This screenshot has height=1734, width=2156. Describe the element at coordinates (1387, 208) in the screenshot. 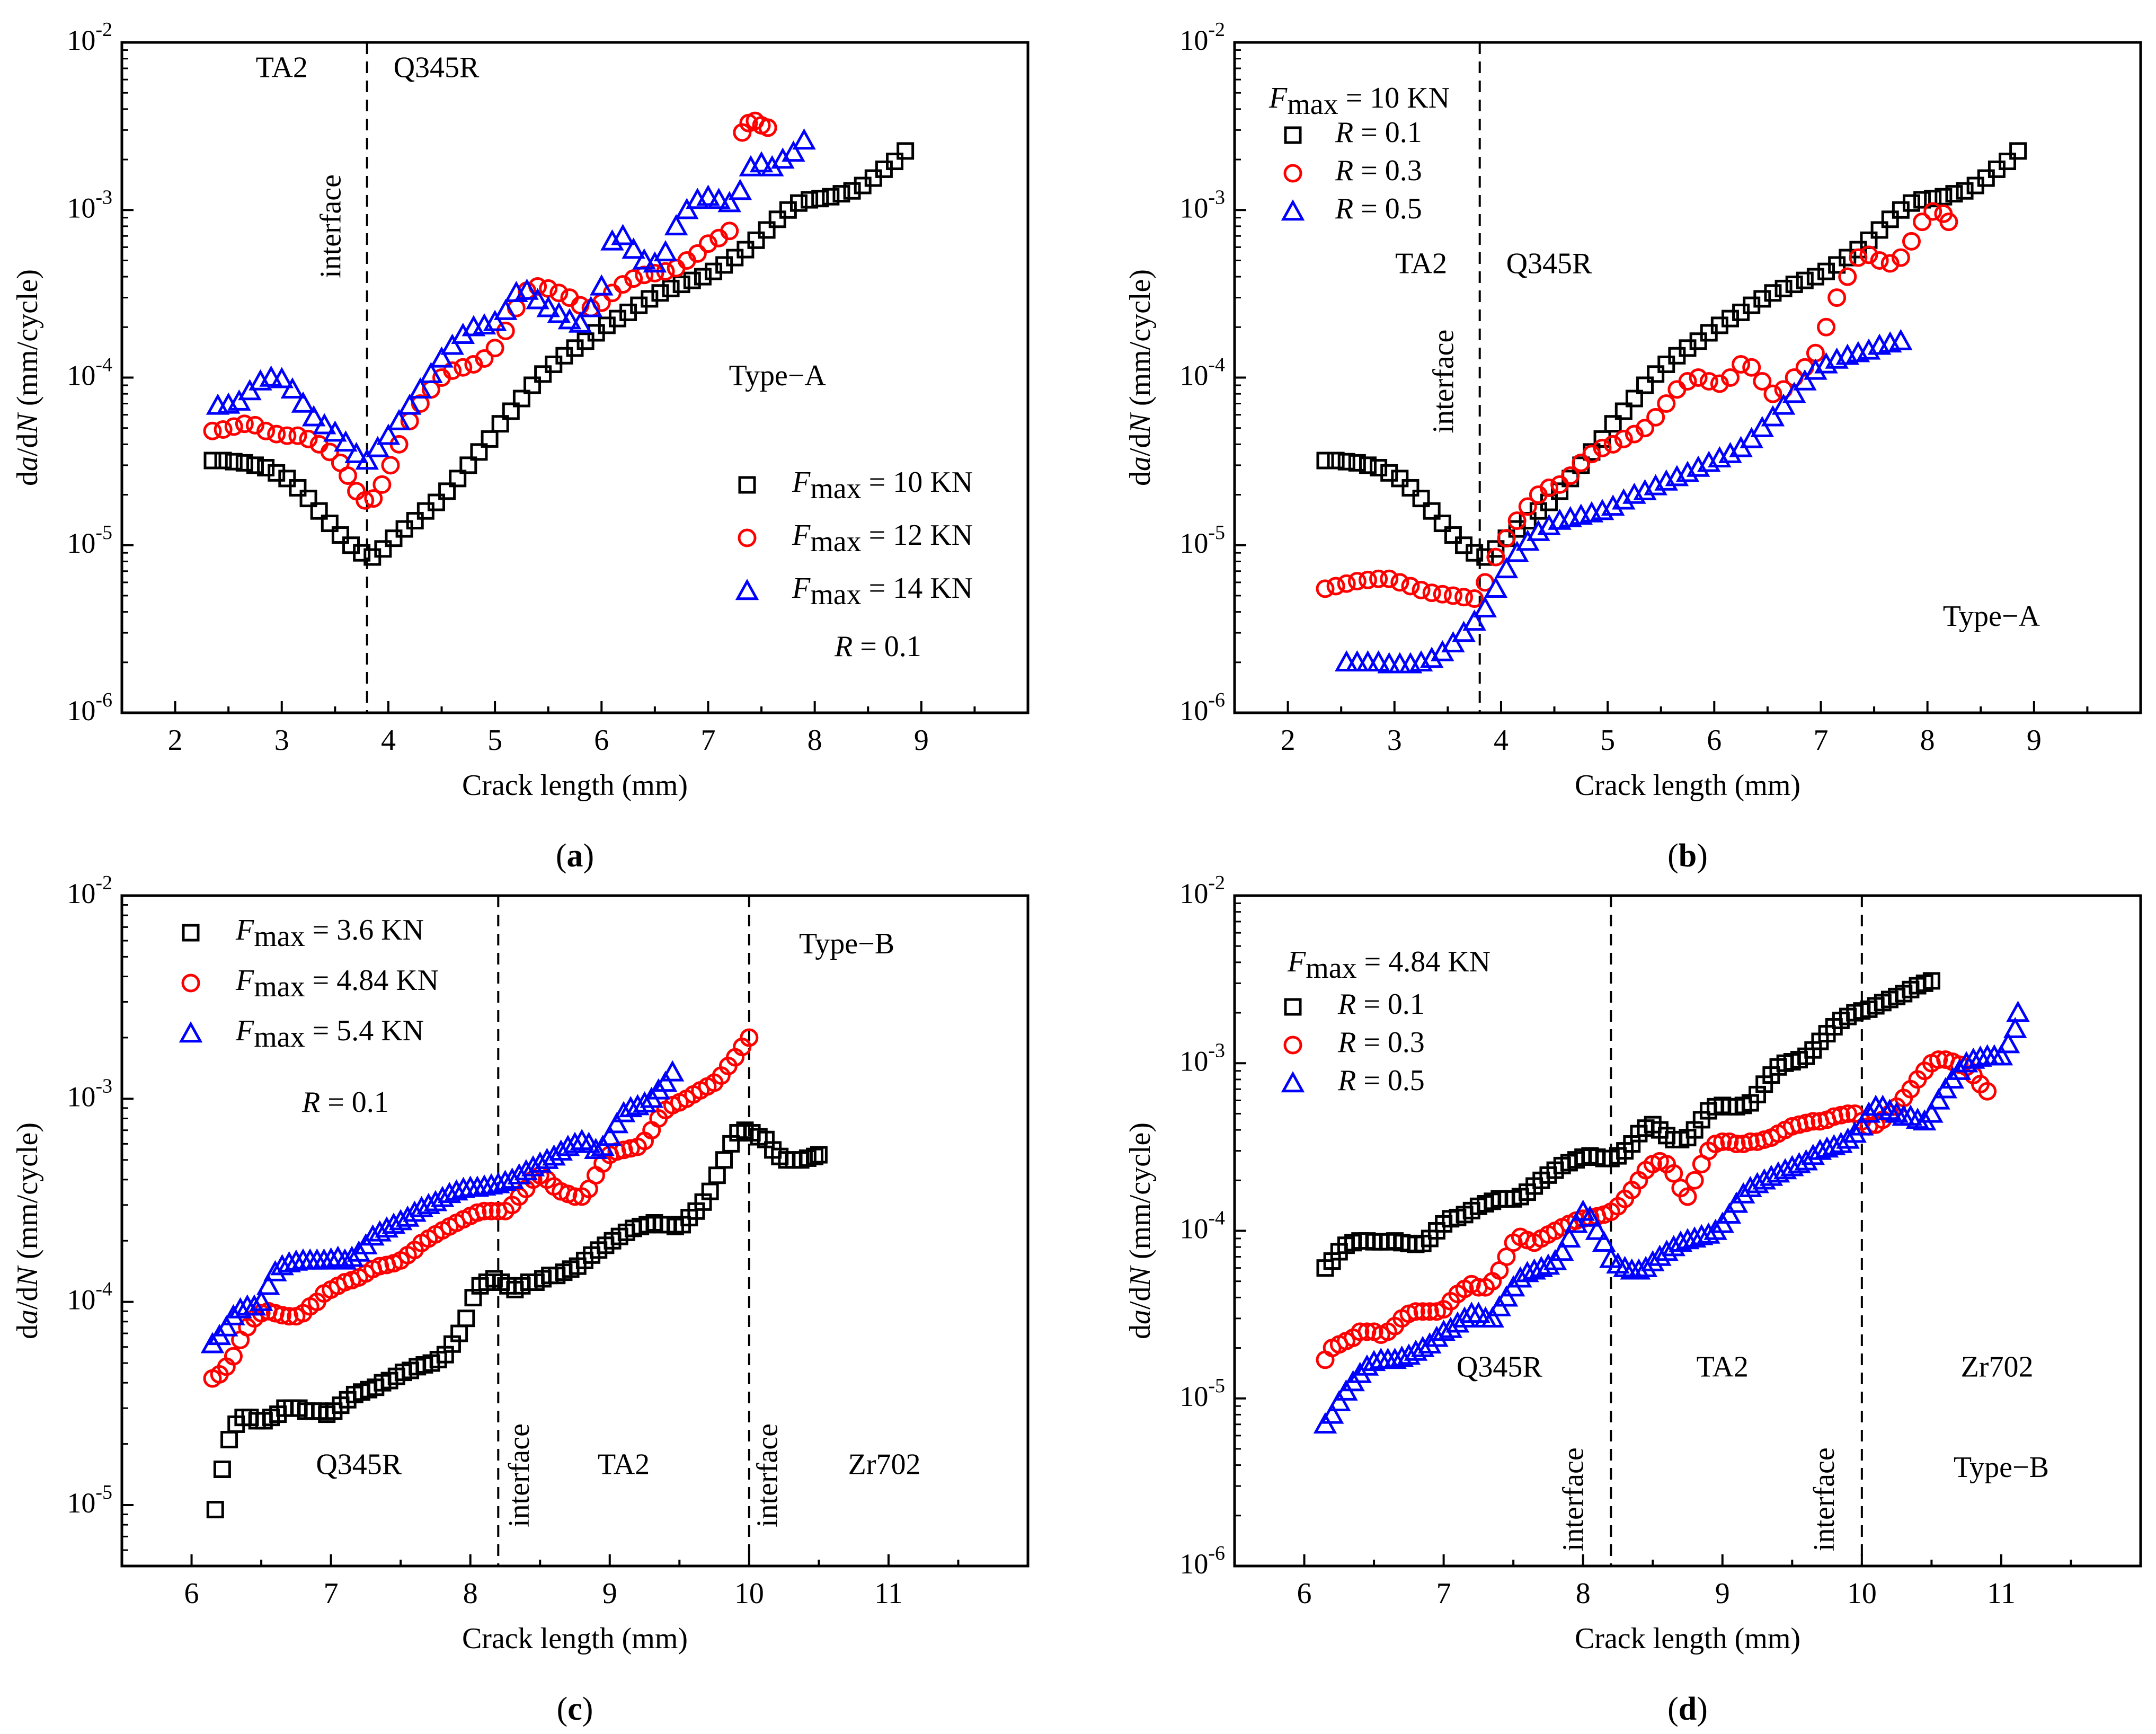

I see `legend-rest: = 0.5` at that location.